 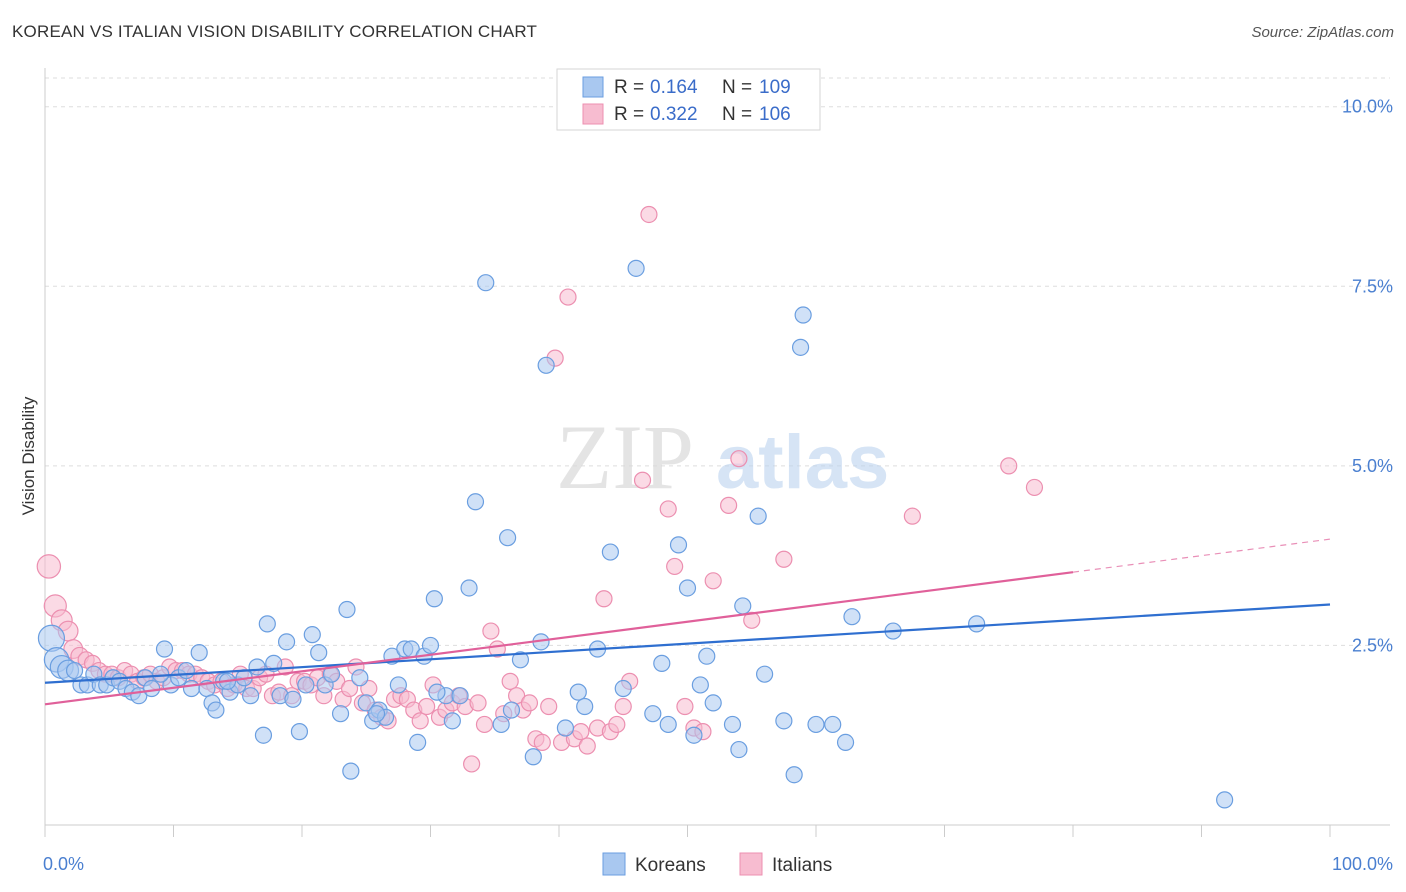 What do you see at coordinates (1367, 376) in the screenshot?
I see `y-tick-labels: 2.5% 5.0% 7.5% 10.0%` at bounding box center [1367, 376].